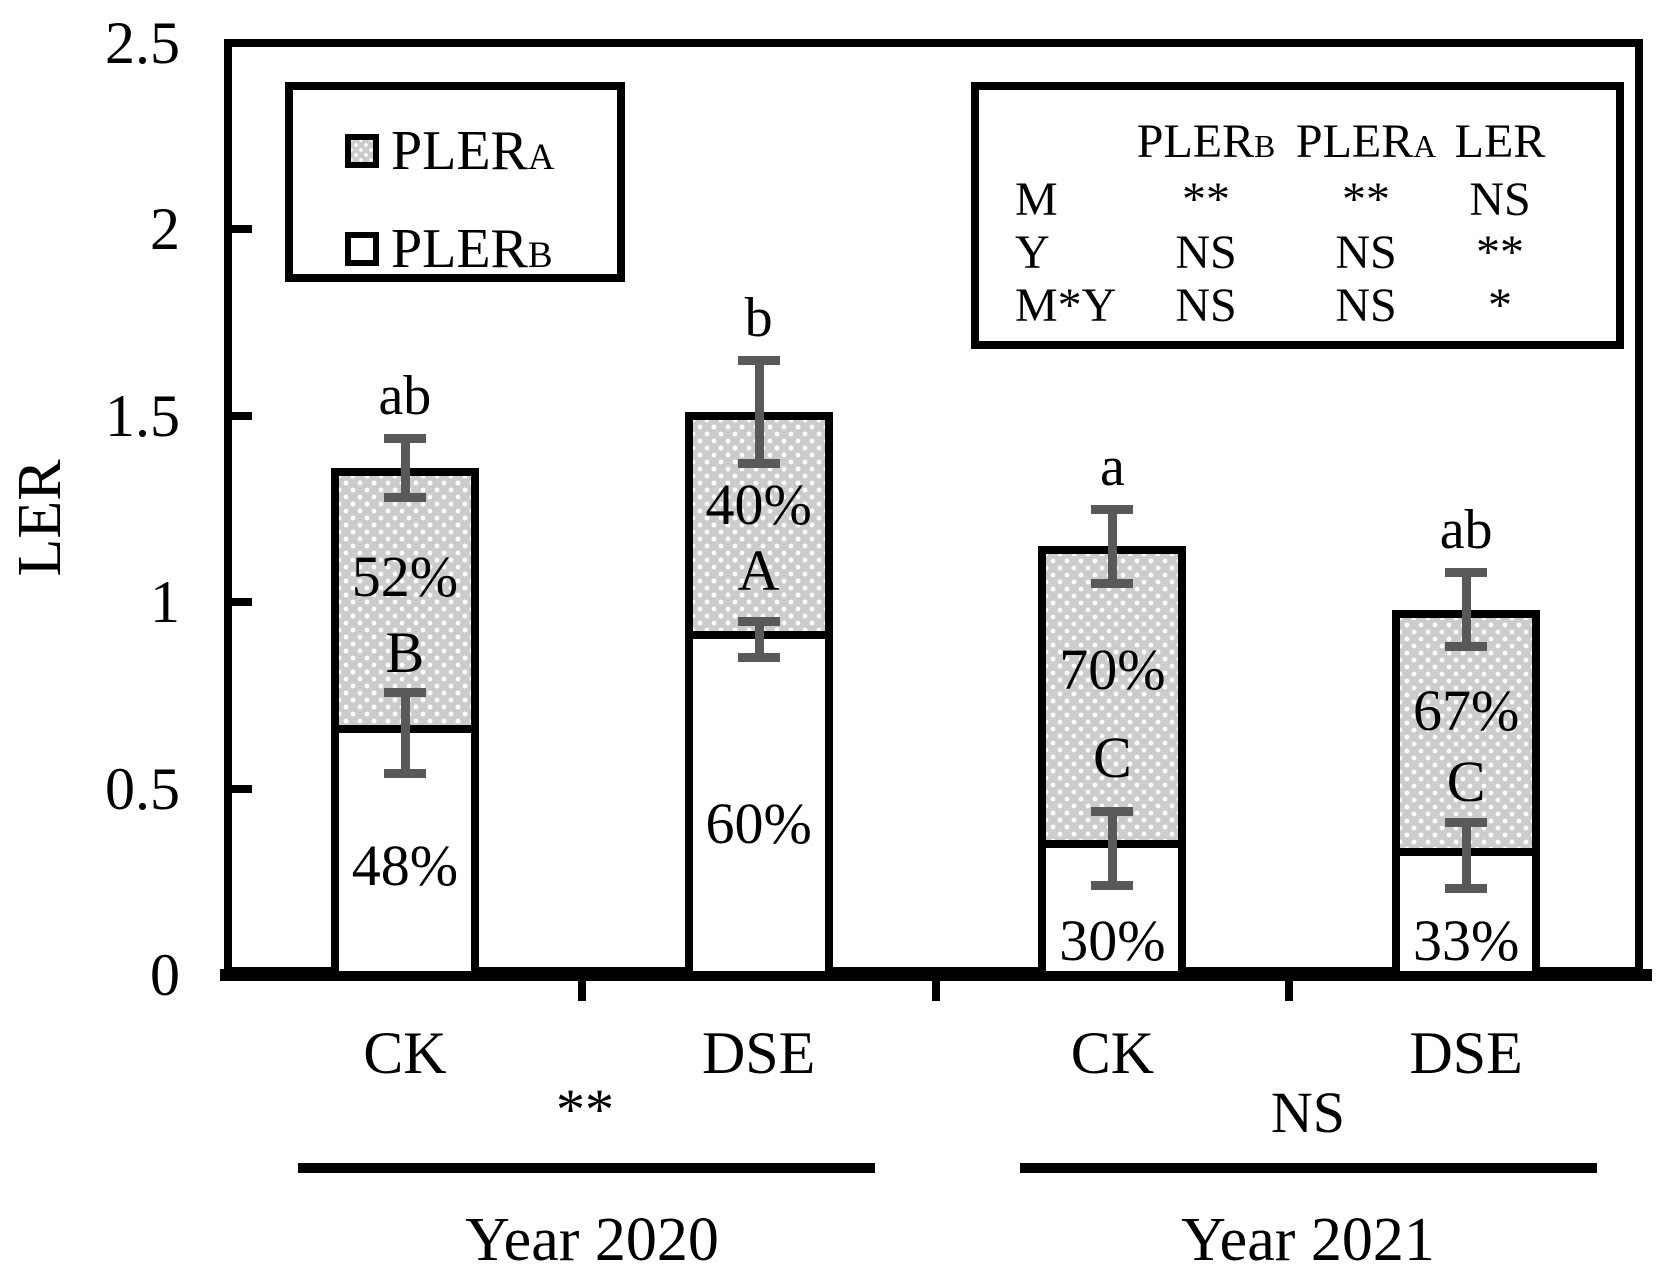 This screenshot has width=1680, height=1288. I want to click on plerb-percent-label: 48%, so click(405, 865).